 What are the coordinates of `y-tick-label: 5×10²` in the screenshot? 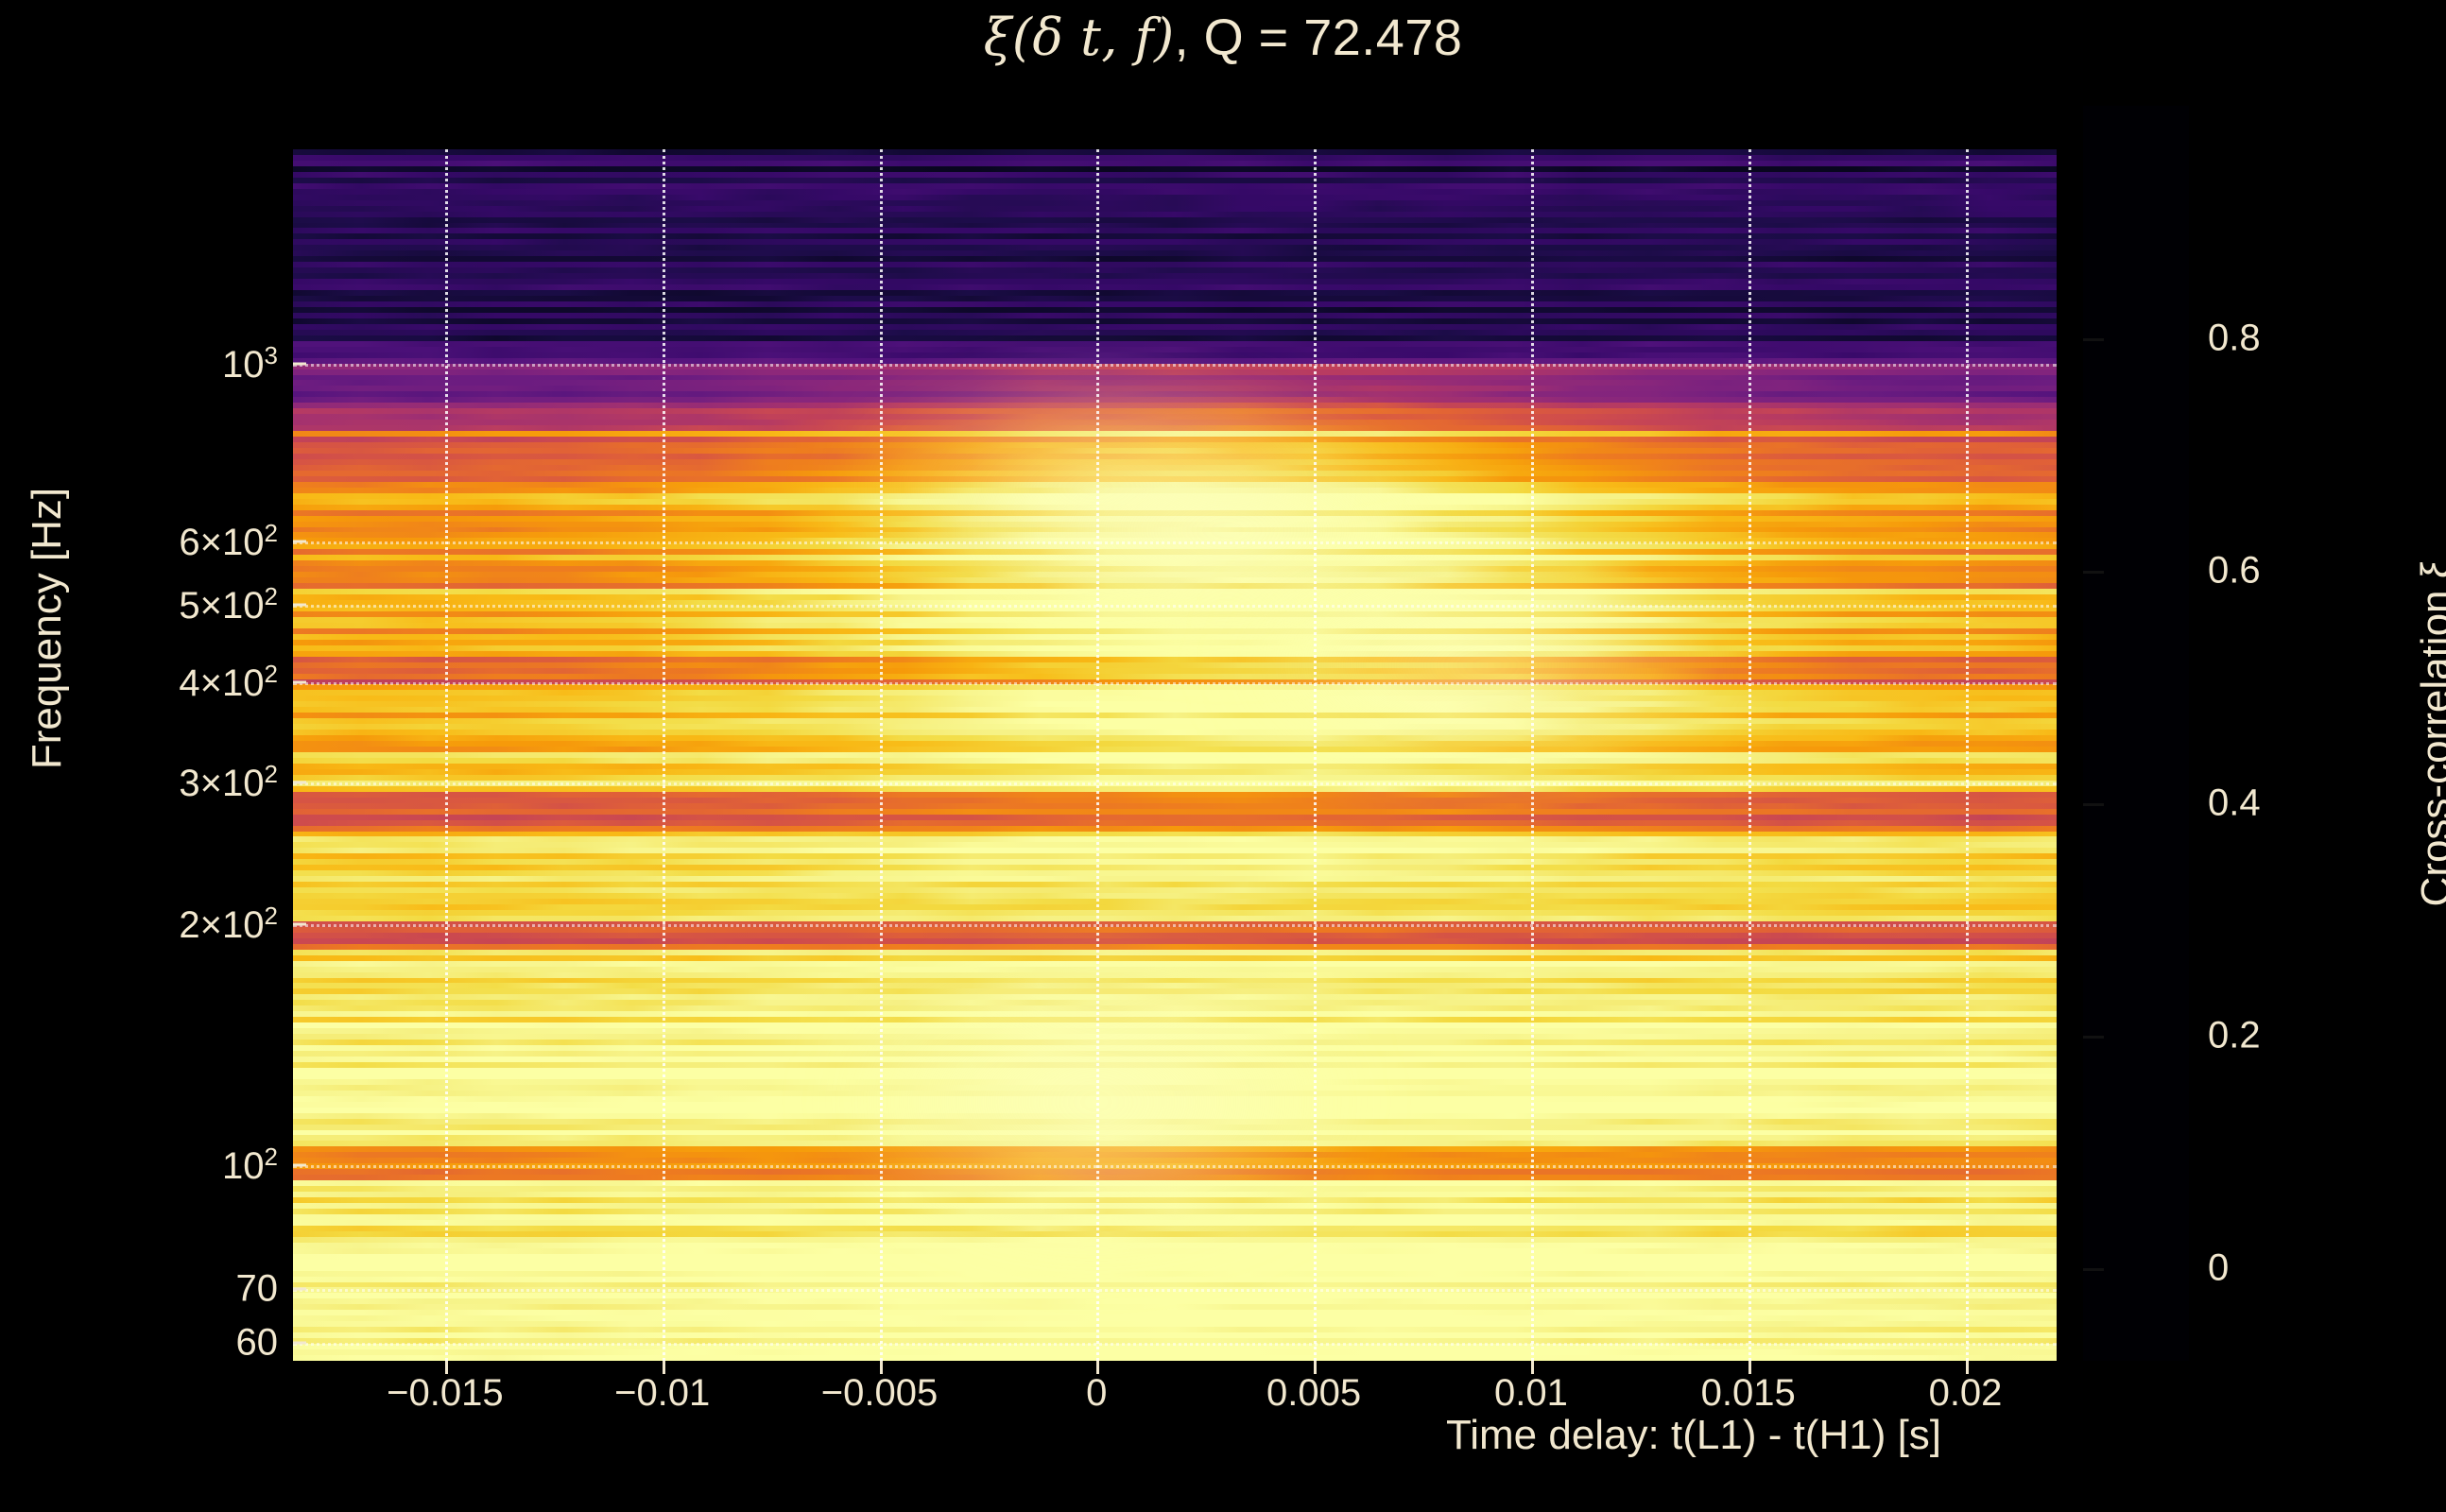 It's located at (229, 604).